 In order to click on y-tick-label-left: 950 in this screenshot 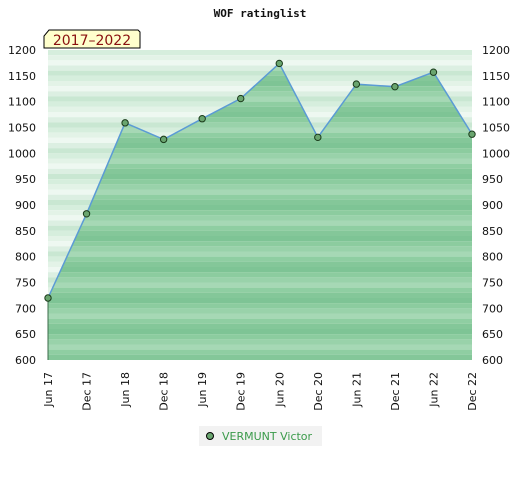, I will do `click(25, 179)`.